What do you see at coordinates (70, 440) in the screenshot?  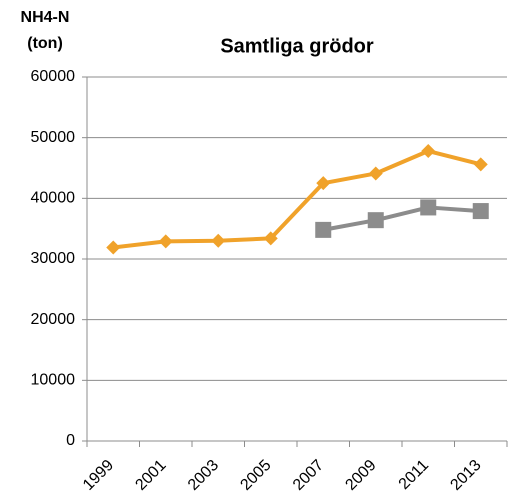 I see `y-tick-label: 0` at bounding box center [70, 440].